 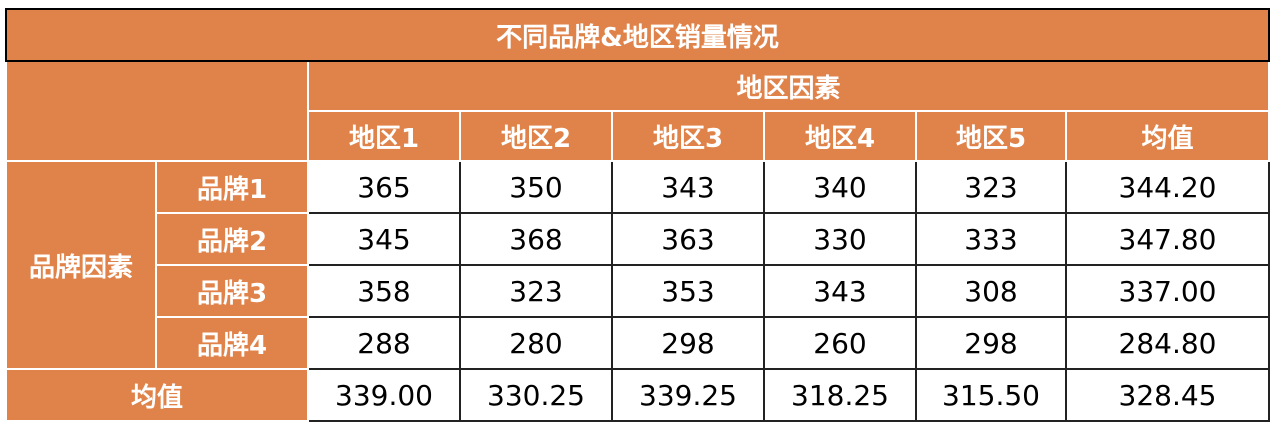 I want to click on data-cell: 353, so click(x=688, y=291).